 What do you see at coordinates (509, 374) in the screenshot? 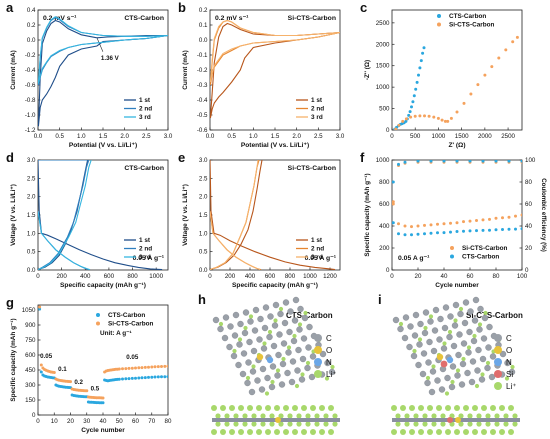
I see `element-legend-label: Si` at bounding box center [509, 374].